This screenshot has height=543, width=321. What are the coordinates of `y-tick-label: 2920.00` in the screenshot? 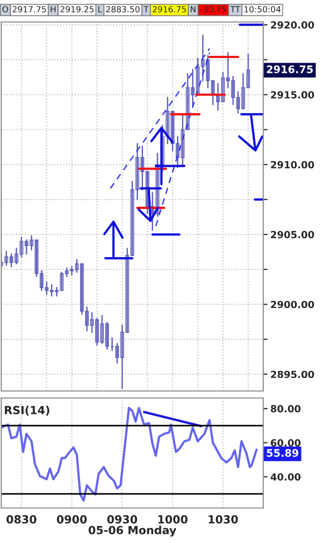 It's located at (292, 25).